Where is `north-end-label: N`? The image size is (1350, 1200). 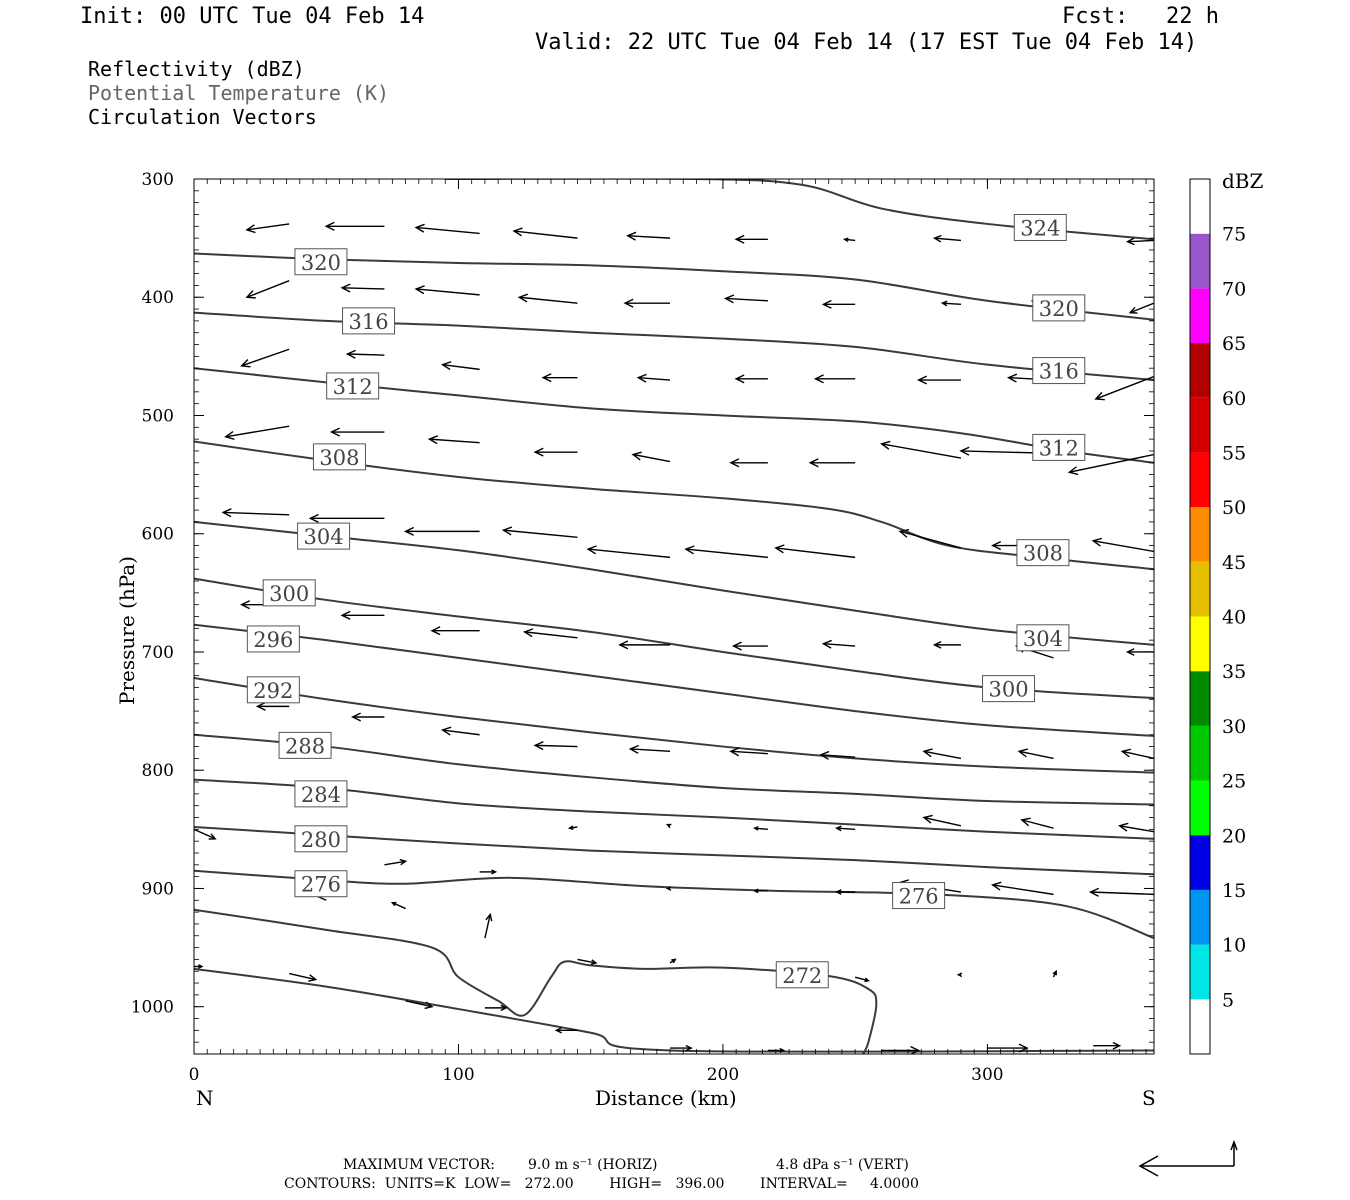
north-end-label: N is located at coordinates (205, 1098).